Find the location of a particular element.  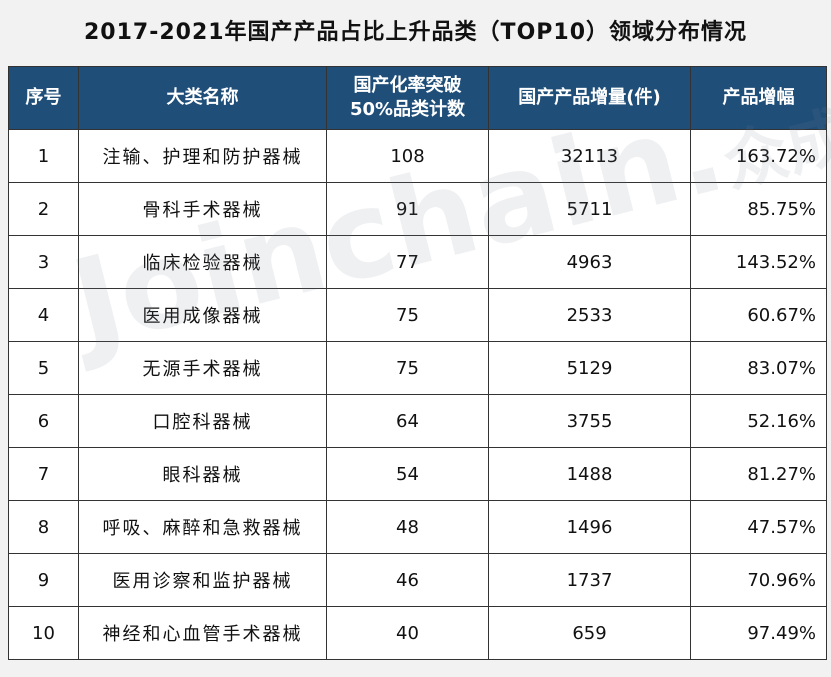

table-row: 1 注输、护理和防护器械 108 32113 163.72% is located at coordinates (417, 156).